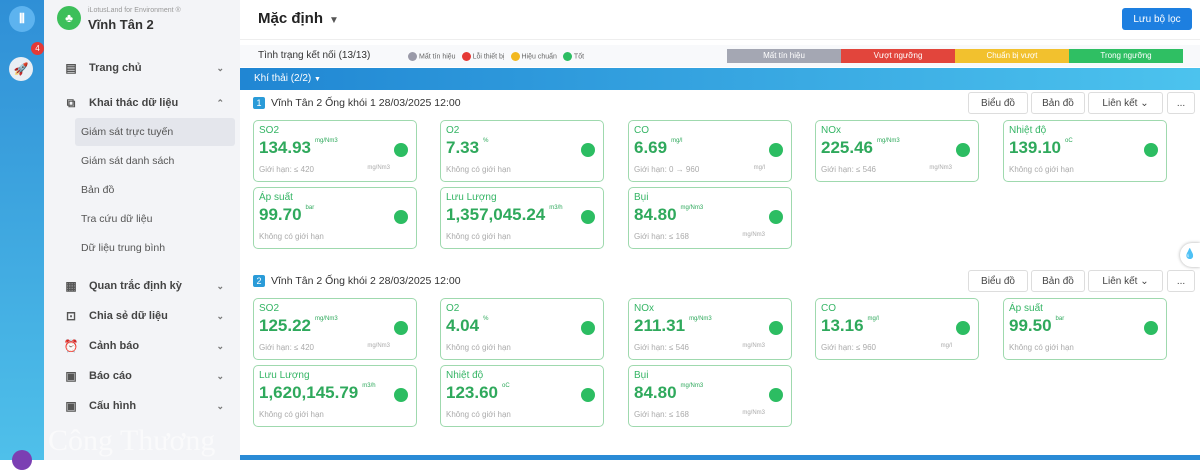  I want to click on sidebar-item: ▦ Quan trắc định kỳ ⌄, so click(142, 286).